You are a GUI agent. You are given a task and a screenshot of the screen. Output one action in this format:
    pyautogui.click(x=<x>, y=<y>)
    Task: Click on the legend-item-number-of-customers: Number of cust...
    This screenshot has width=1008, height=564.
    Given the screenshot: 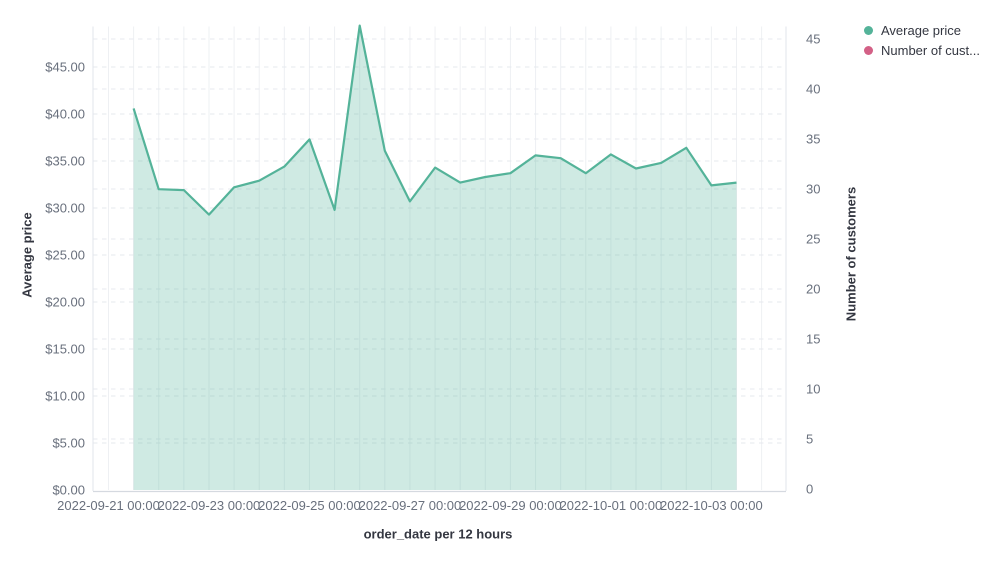 What is the action you would take?
    pyautogui.click(x=922, y=50)
    